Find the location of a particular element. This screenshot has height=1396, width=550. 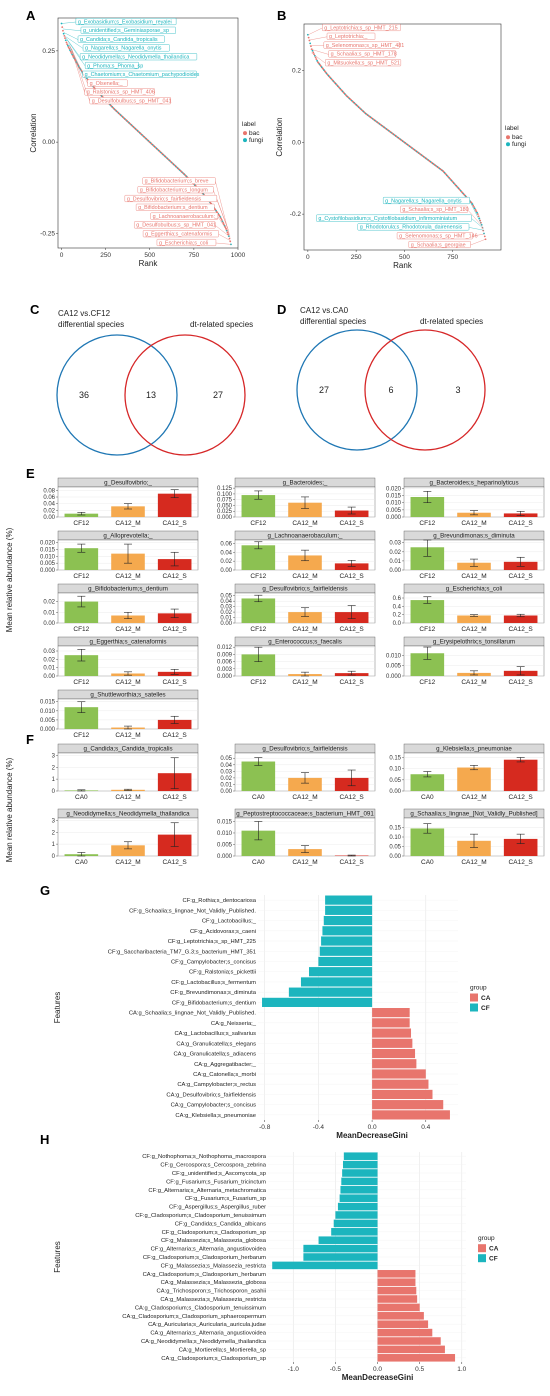

y-tick-label: 0.4 is located at coordinates (397, 607).